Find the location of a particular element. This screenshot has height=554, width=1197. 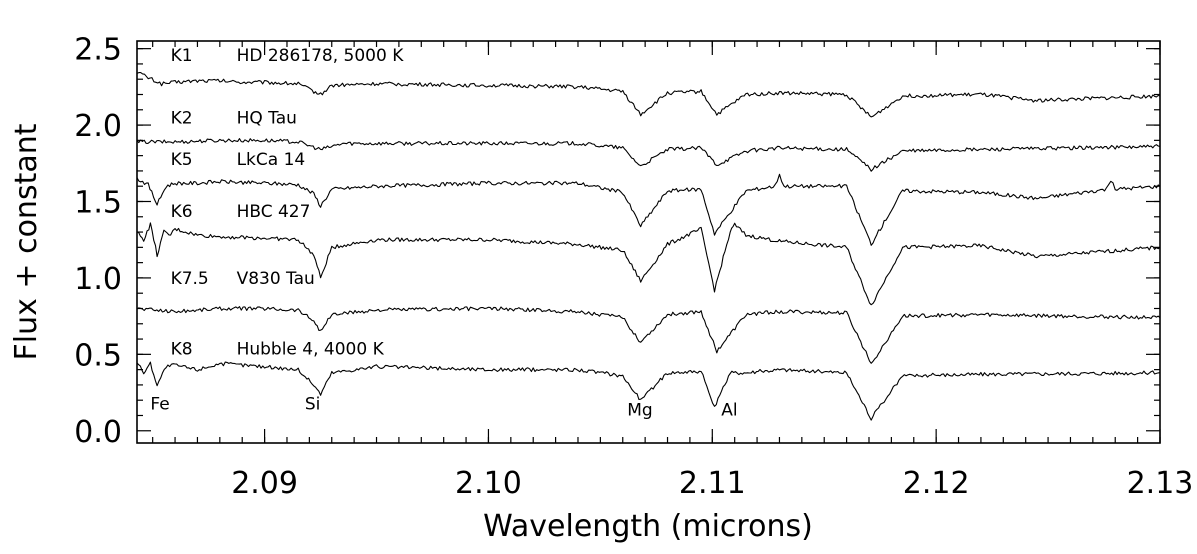

star-name-label: HD 286178, 5000 K is located at coordinates (321, 56).